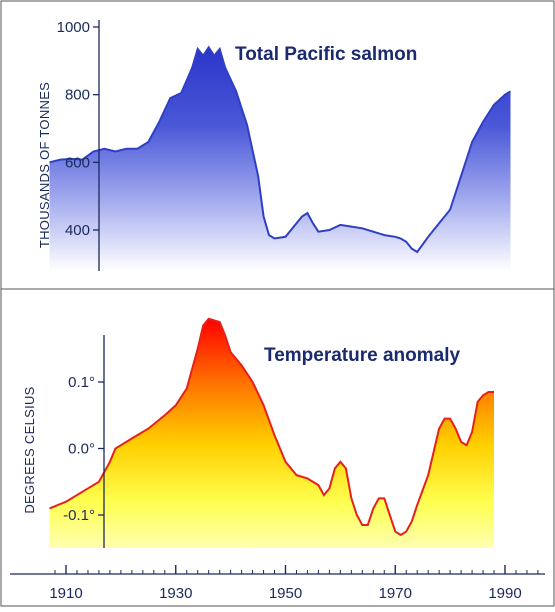  What do you see at coordinates (29, 449) in the screenshot?
I see `temperature-y-axis-title: DEGREES CELSIUS` at bounding box center [29, 449].